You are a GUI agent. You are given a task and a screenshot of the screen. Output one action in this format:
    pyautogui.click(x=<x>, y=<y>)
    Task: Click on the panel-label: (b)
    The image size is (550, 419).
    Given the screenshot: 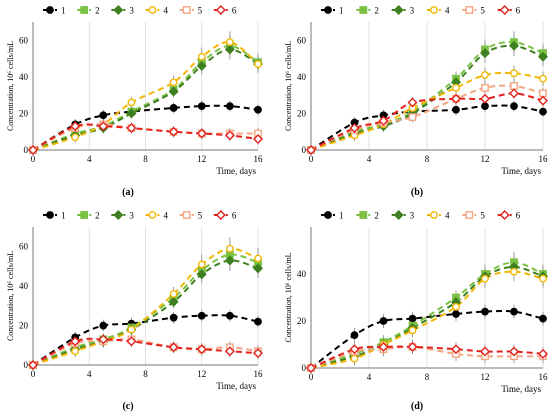 What is the action you would take?
    pyautogui.click(x=417, y=192)
    